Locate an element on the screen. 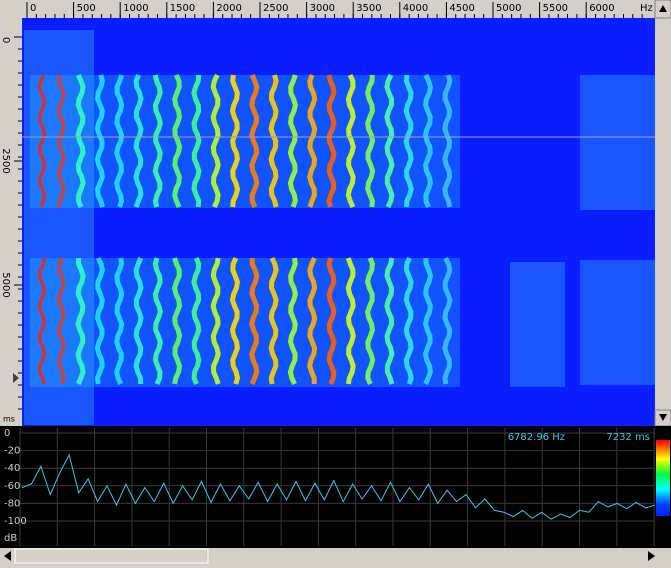  ruler-label: 5500 is located at coordinates (555, 8).